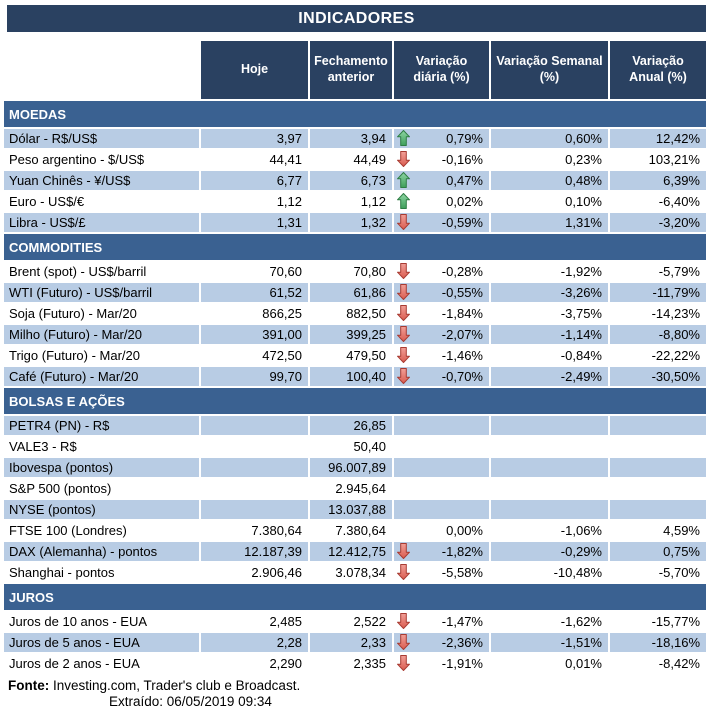  What do you see at coordinates (549, 663) in the screenshot?
I see `variacao-semanal-value: 0,01%` at bounding box center [549, 663].